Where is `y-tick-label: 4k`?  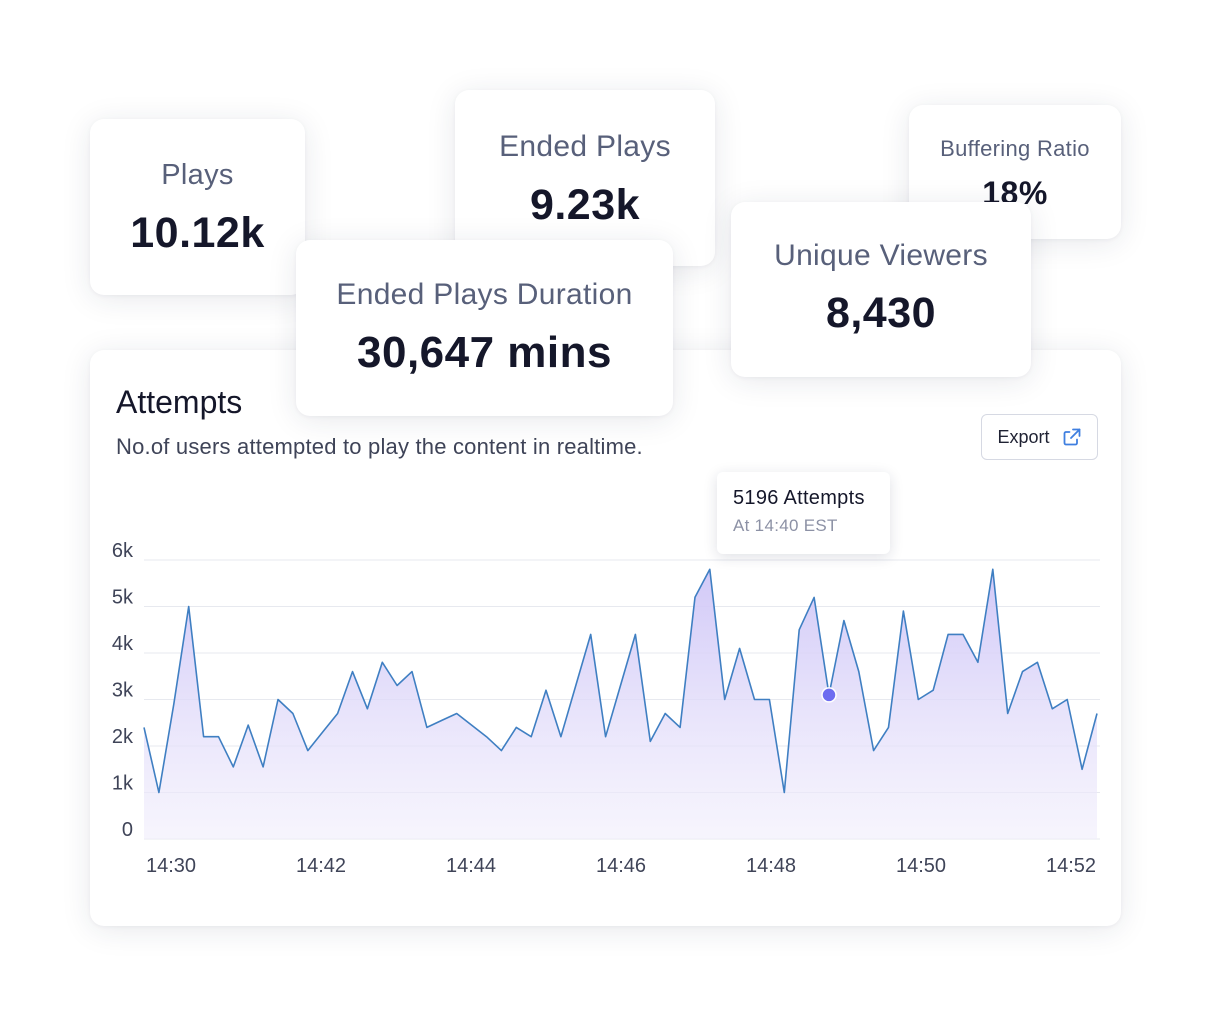 y-tick-label: 4k is located at coordinates (123, 644).